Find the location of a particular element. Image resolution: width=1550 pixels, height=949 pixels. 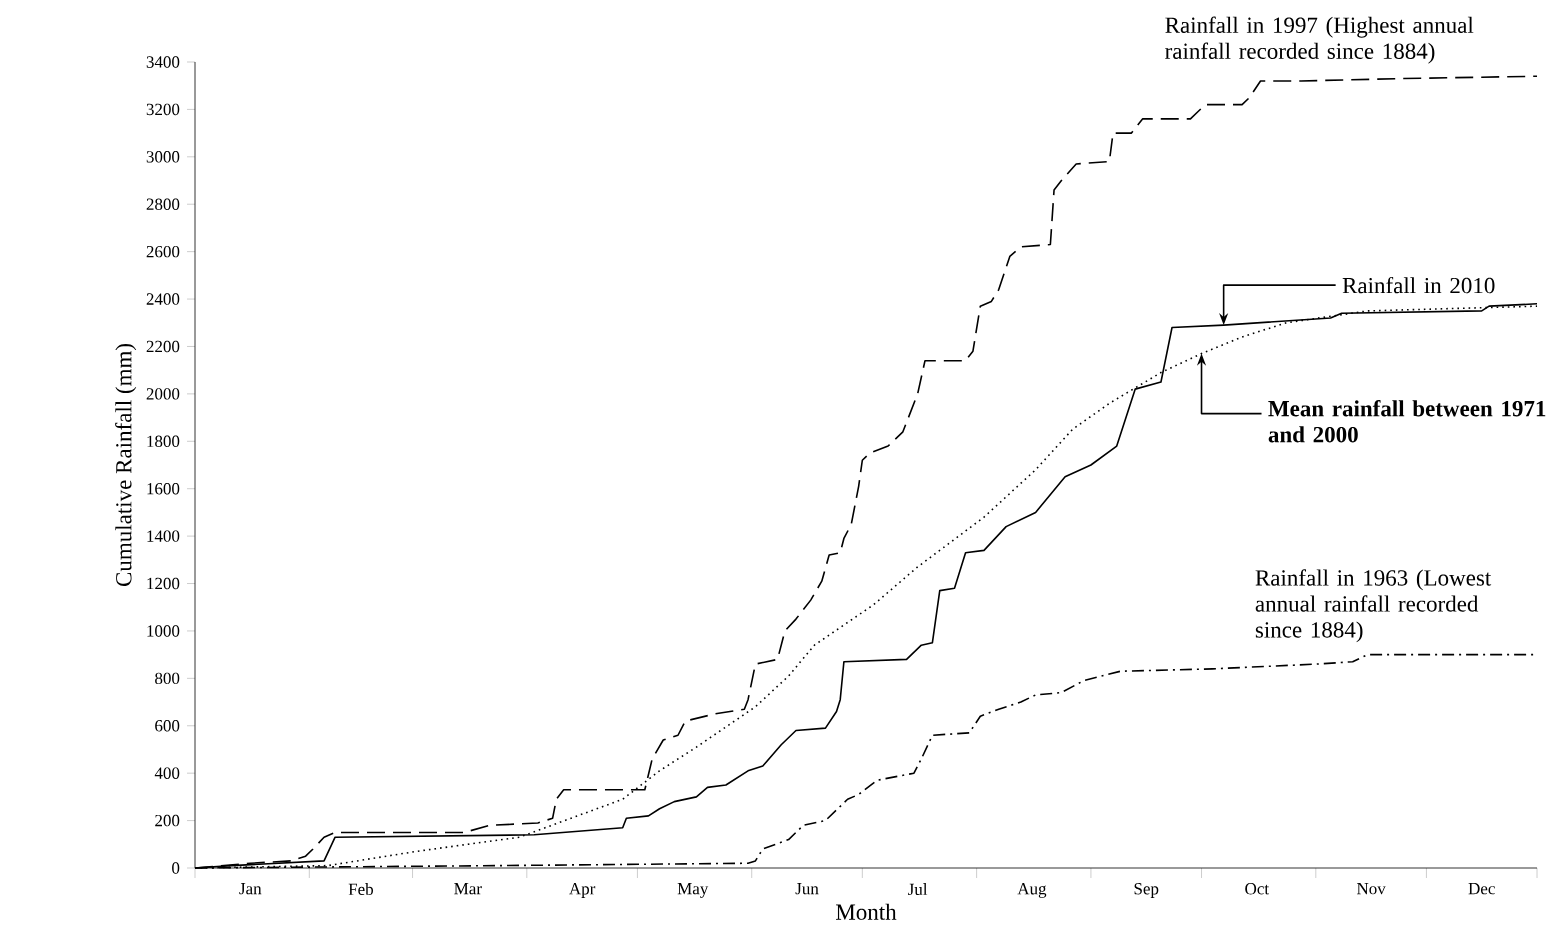

x-tick-label: Jun is located at coordinates (807, 889).